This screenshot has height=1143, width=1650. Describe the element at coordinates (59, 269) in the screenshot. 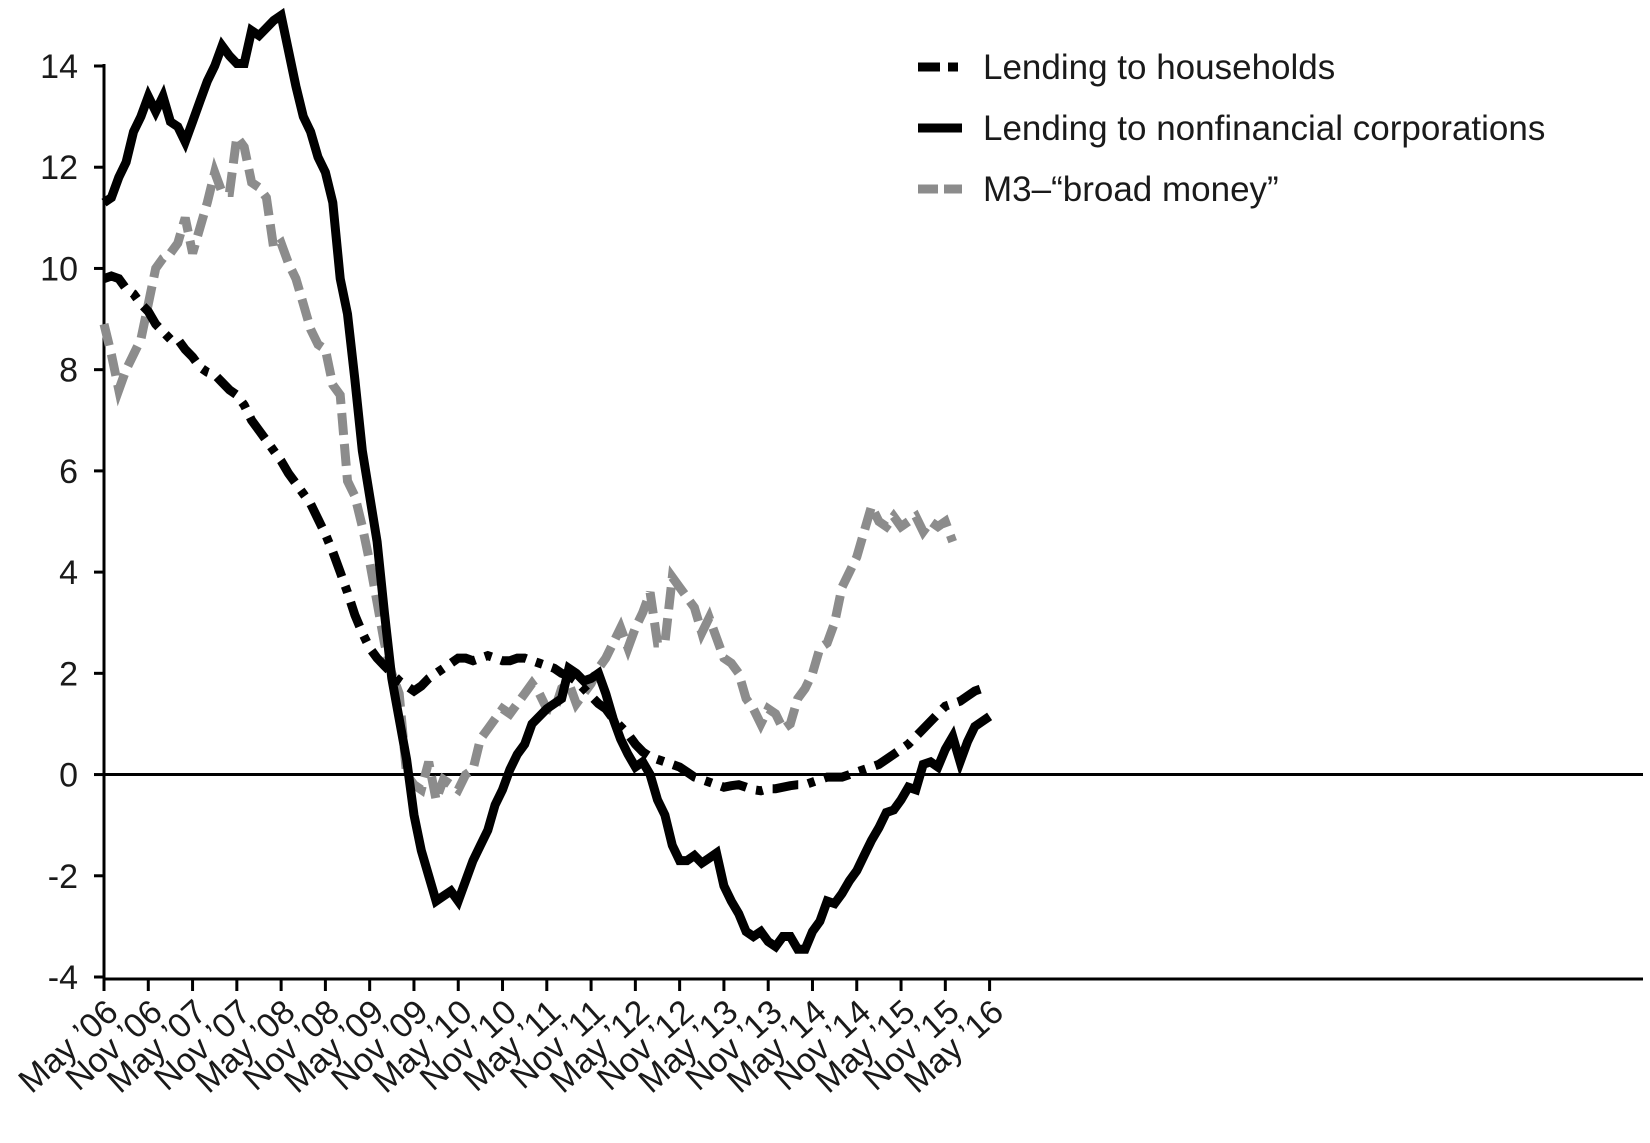

I see `y-tick-label: 10` at that location.